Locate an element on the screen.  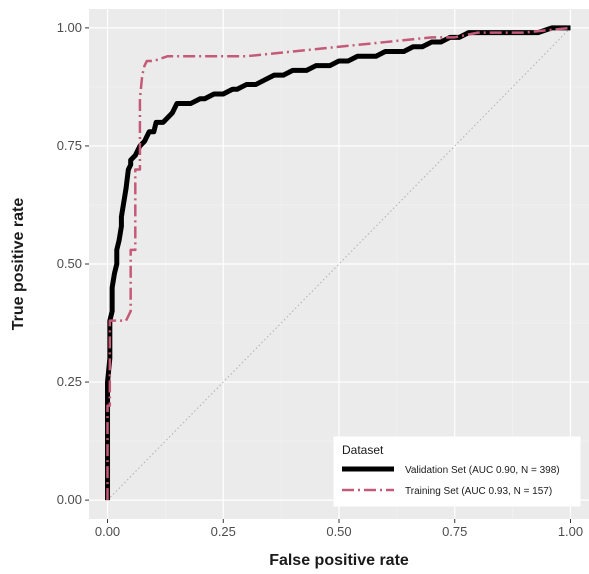
x-tick-label: 0.00 is located at coordinates (107, 531).